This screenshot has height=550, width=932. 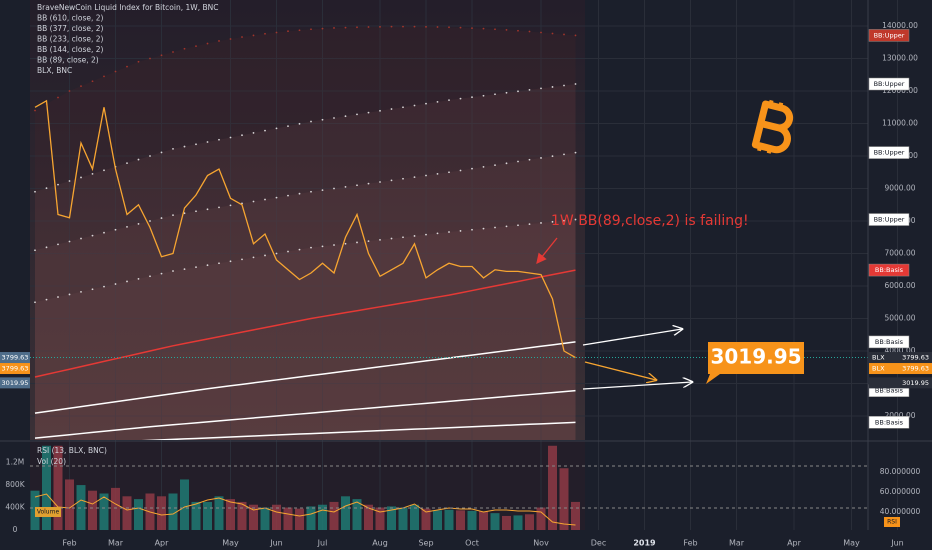 I want to click on y-tick-label: 14000.00, so click(x=900, y=25).